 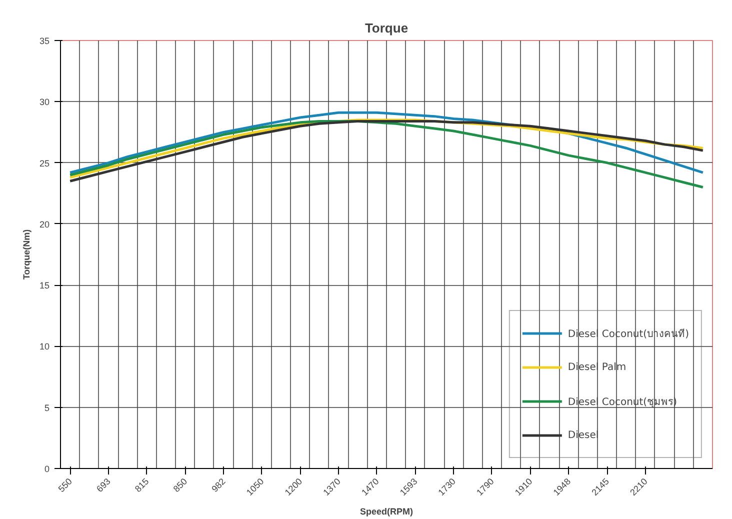 I want to click on x-tick-label: 850, so click(x=180, y=485).